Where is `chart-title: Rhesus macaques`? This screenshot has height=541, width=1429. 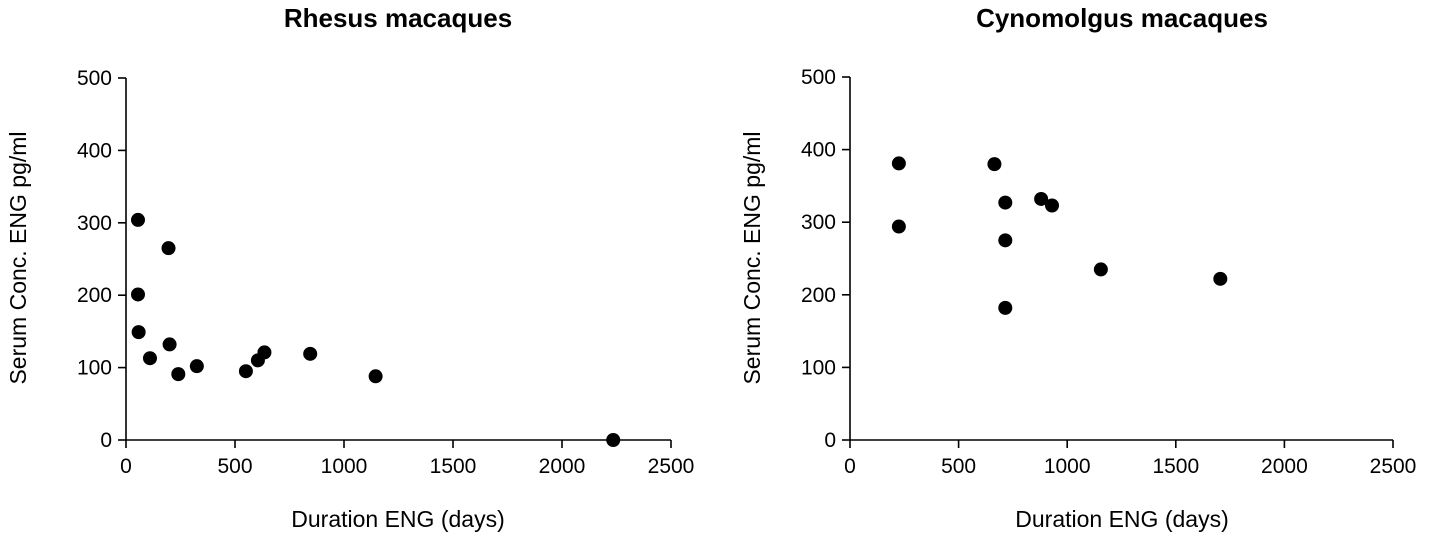 chart-title: Rhesus macaques is located at coordinates (398, 18).